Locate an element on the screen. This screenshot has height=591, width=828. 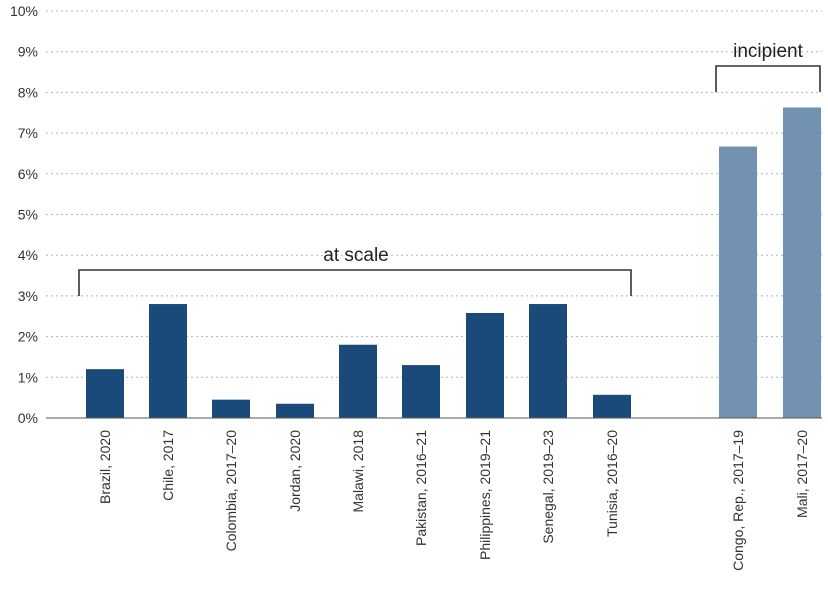
y-tick-label: 5% is located at coordinates (28, 215).